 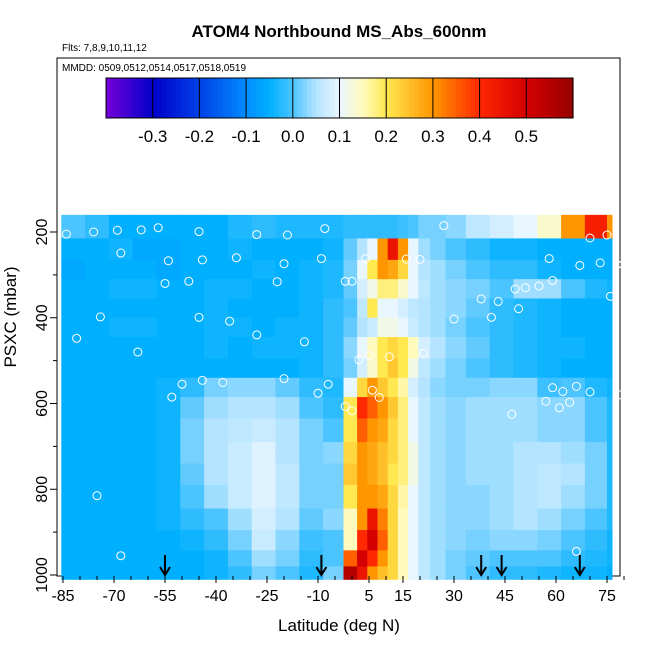 What do you see at coordinates (369, 596) in the screenshot?
I see `x-tick-label: 5` at bounding box center [369, 596].